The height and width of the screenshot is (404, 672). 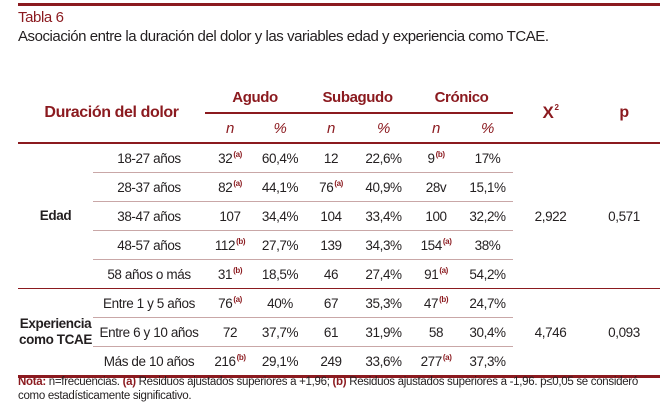 I want to click on note-b: (b), so click(x=339, y=382).